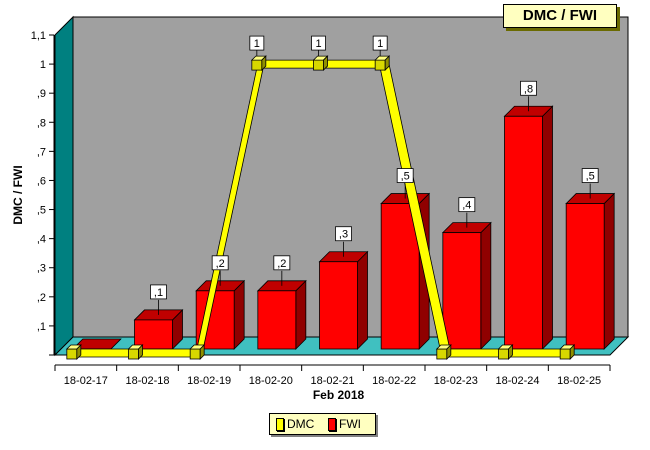 The image size is (650, 450). Describe the element at coordinates (579, 381) in the screenshot. I see `x-tick-label: 18-02-25` at that location.